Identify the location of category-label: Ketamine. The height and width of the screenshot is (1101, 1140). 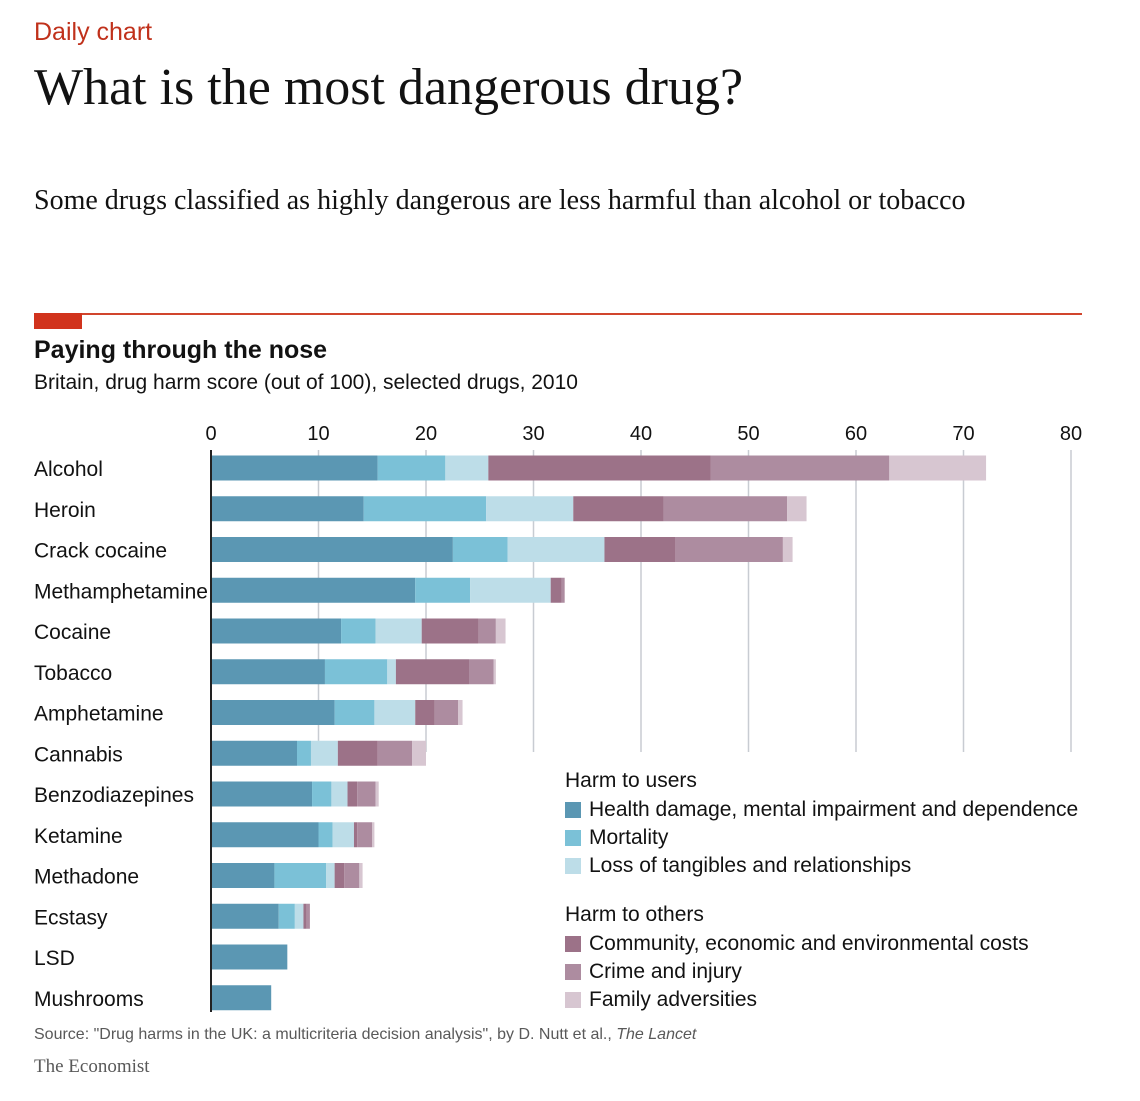
(78, 836).